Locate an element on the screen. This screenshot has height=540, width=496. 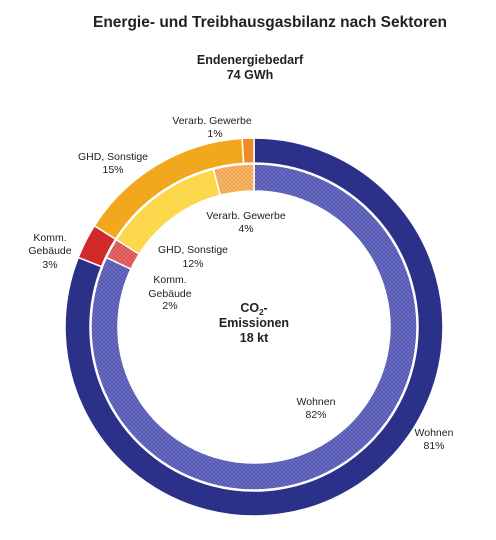
inner-label-verarb-pct: 4% is located at coordinates (245, 229).